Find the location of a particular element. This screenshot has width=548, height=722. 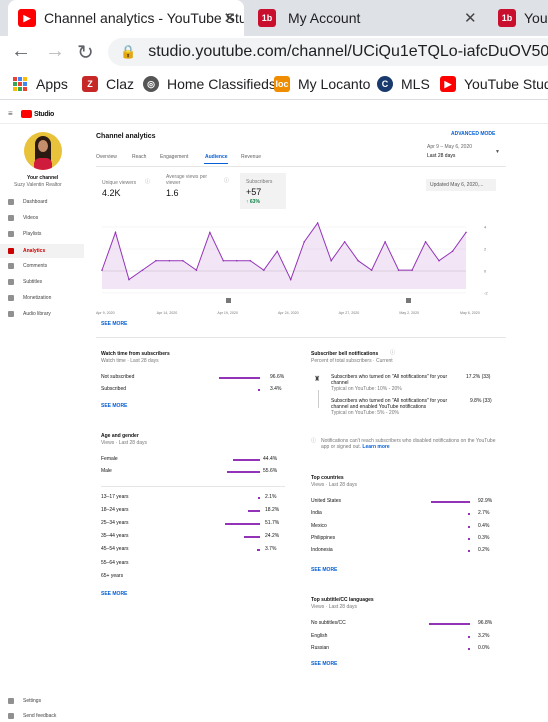

row-label: United States is located at coordinates (326, 501).